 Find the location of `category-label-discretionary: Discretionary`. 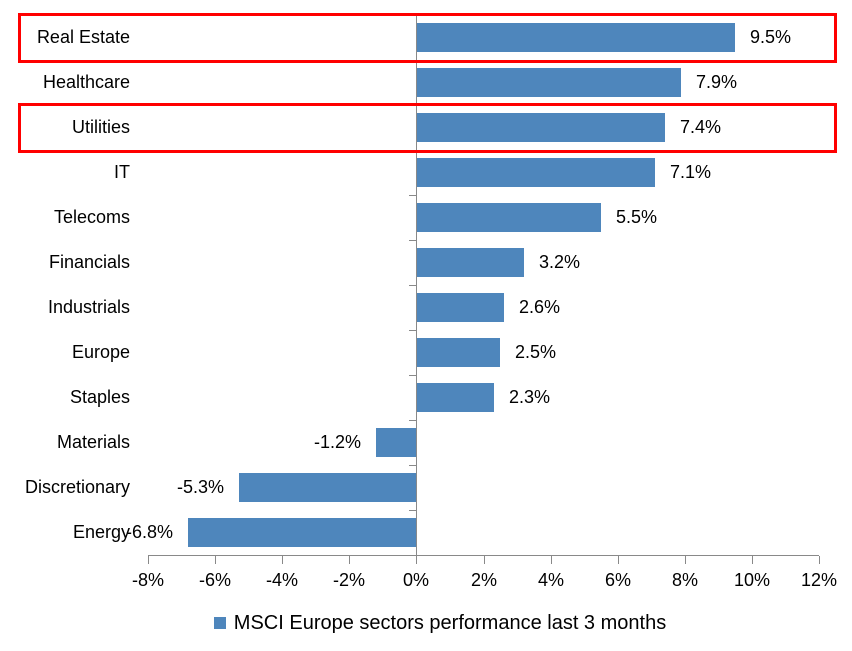

category-label-discretionary: Discretionary is located at coordinates (77, 487).